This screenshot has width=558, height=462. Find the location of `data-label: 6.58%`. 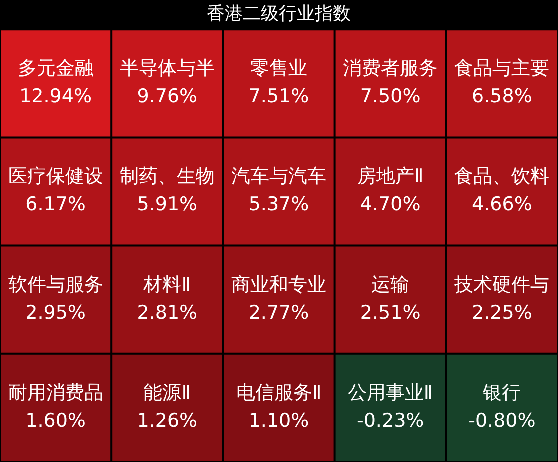

data-label: 6.58% is located at coordinates (502, 97).